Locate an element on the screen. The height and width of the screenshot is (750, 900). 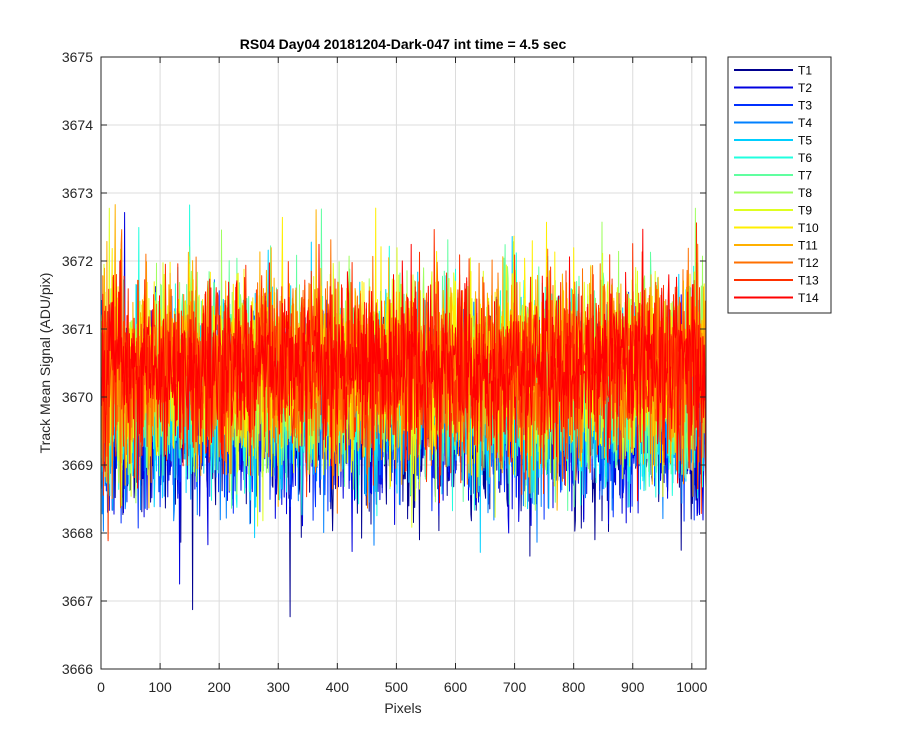
y-tick-label: 3668 is located at coordinates (77, 533).